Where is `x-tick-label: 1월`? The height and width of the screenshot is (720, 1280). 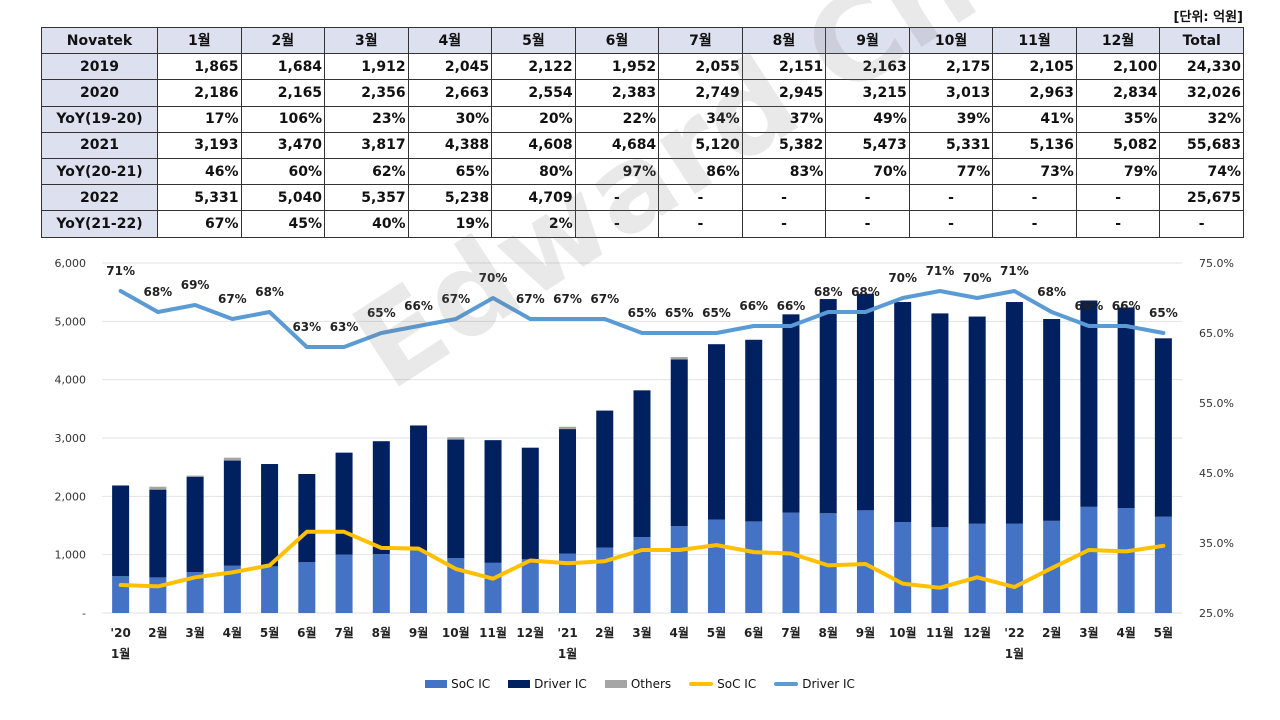
x-tick-label: 1월 is located at coordinates (1014, 653).